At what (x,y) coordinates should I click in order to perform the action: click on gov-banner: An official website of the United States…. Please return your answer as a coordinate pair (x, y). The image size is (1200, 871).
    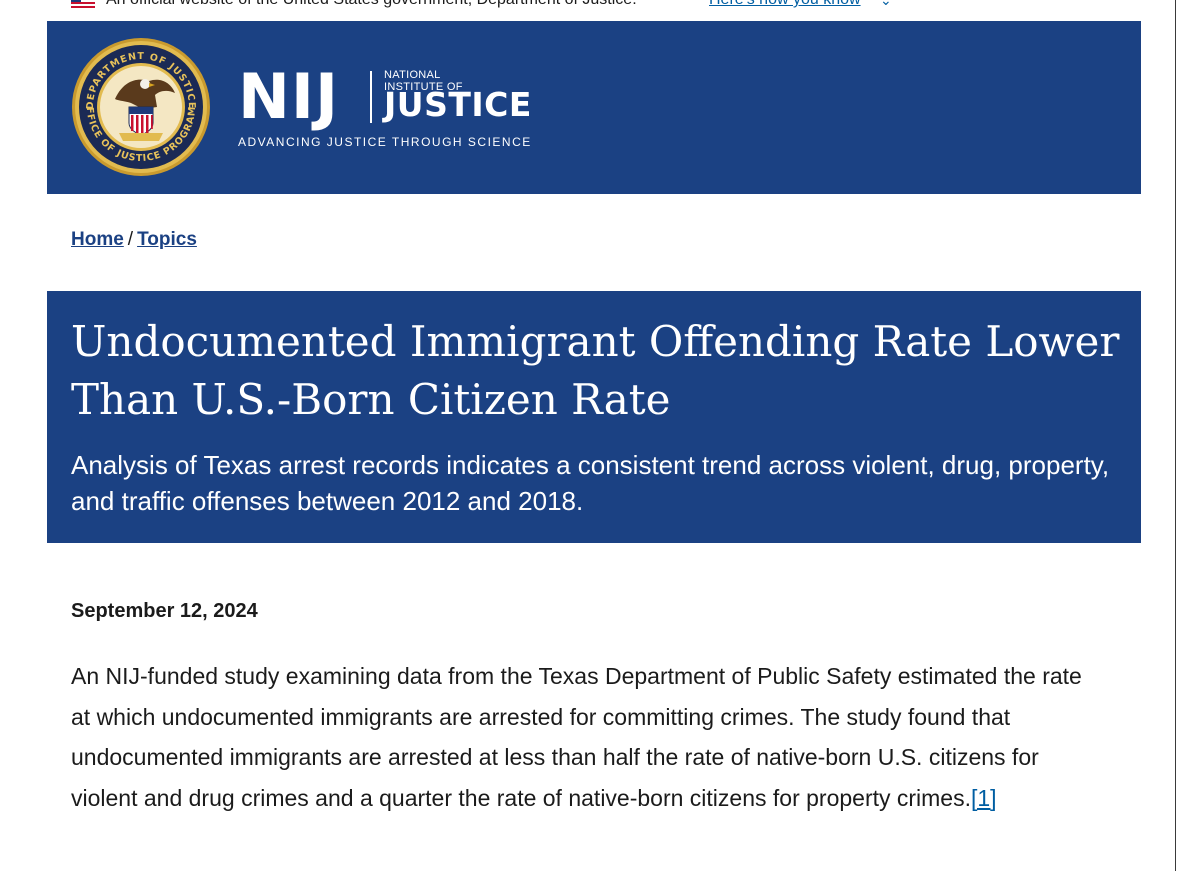
    Looking at the image, I should click on (587, 5).